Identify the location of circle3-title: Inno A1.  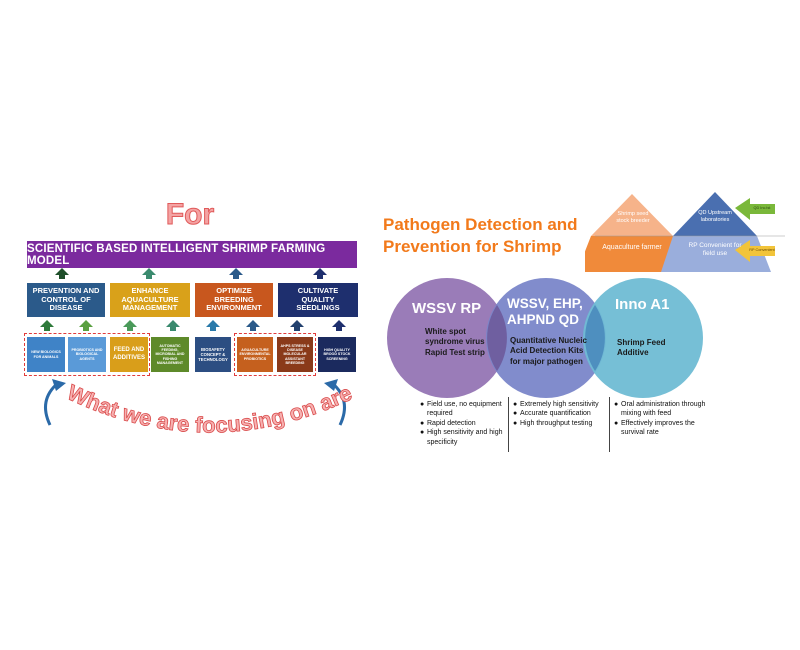
(642, 304).